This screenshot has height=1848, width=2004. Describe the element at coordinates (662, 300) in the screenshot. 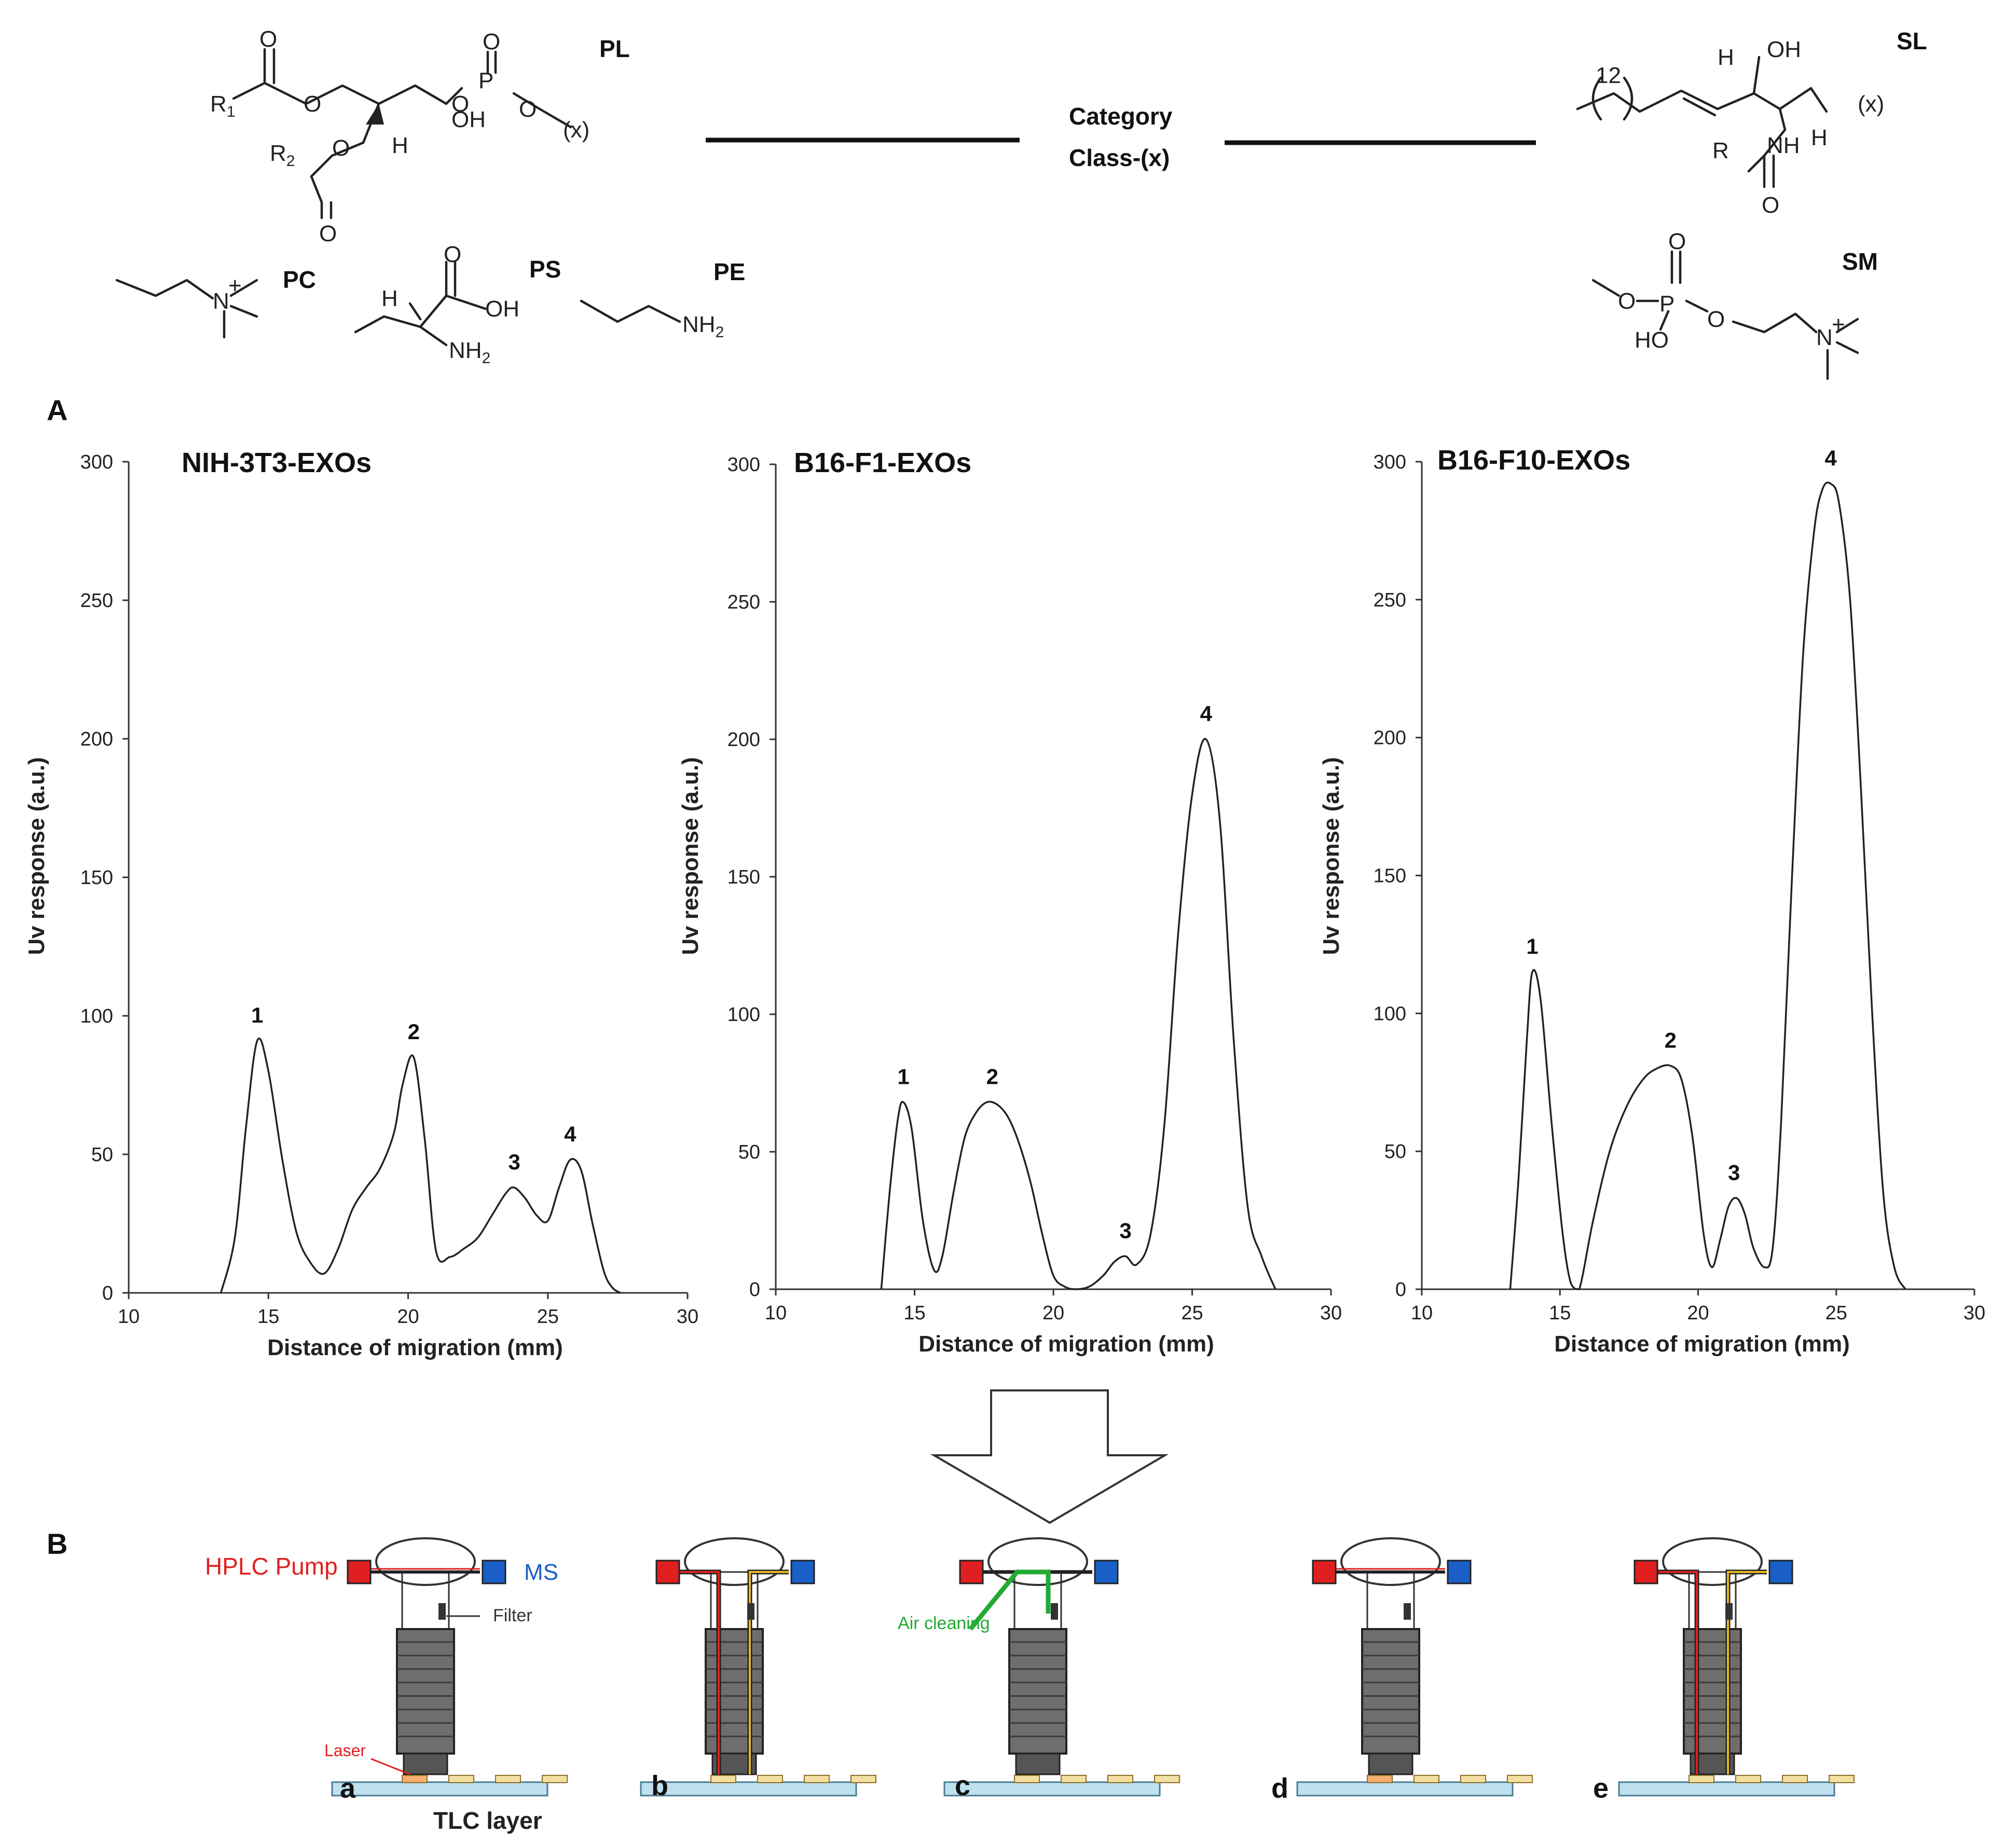

I see `structure-pe: NH2 PE` at that location.